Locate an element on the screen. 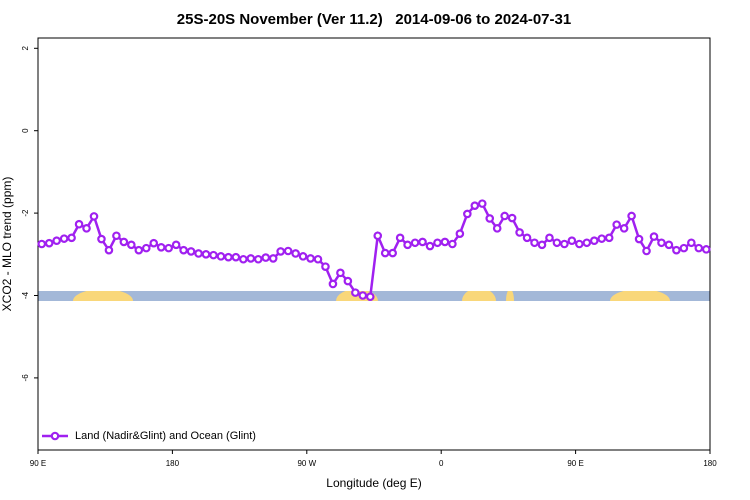 The width and height of the screenshot is (750, 500). y-tick-label: -2 is located at coordinates (25, 213).